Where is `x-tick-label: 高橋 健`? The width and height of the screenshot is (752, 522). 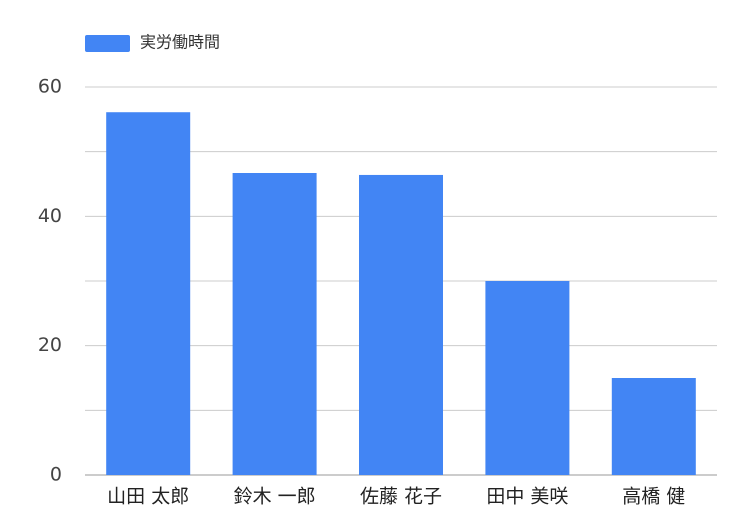
x-tick-label: 高橋 健 is located at coordinates (653, 497).